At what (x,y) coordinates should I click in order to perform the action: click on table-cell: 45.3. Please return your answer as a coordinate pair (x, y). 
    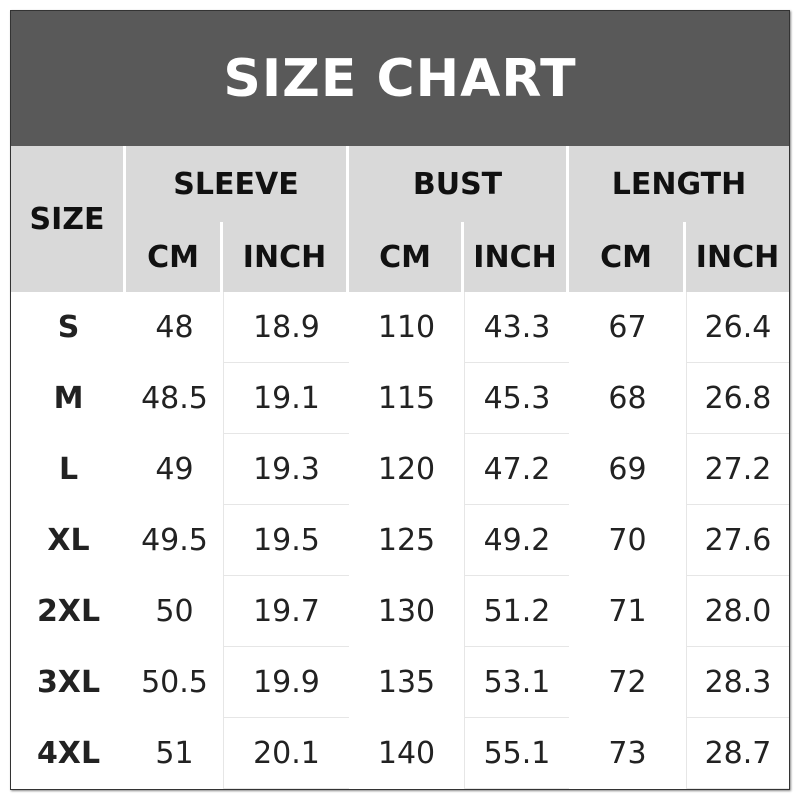
    Looking at the image, I should click on (516, 398).